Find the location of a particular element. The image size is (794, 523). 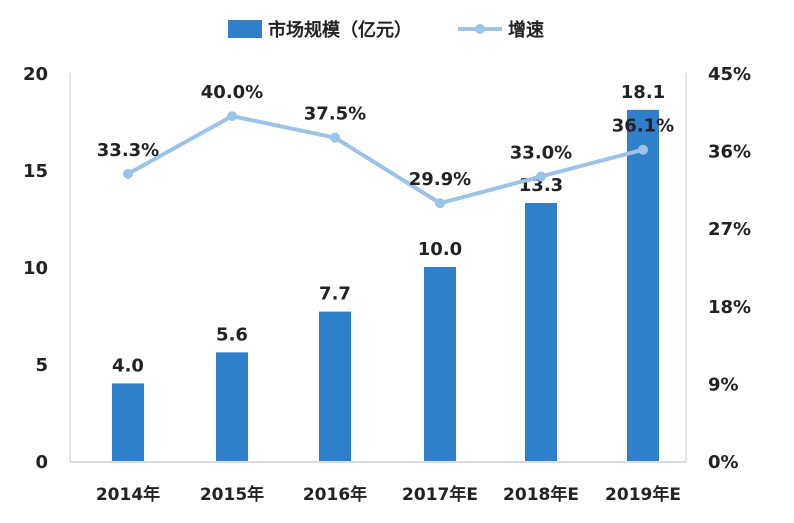

left-tick-label: 0 is located at coordinates (41, 462).